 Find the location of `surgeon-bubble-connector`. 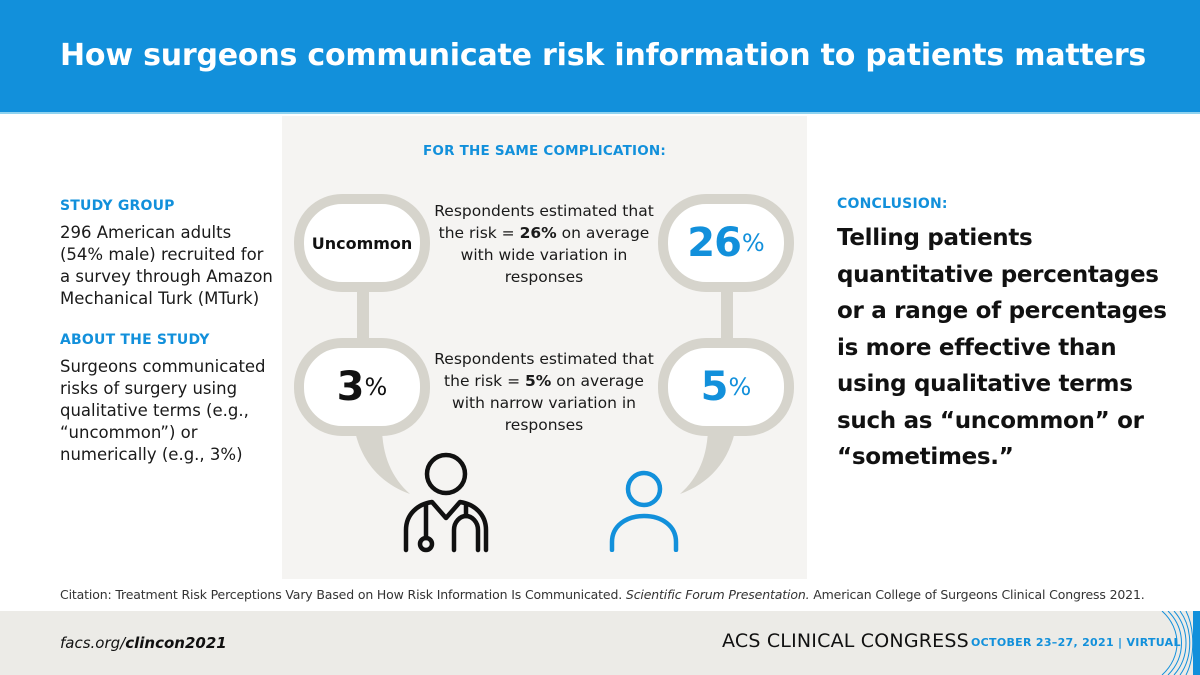

surgeon-bubble-connector is located at coordinates (363, 316).